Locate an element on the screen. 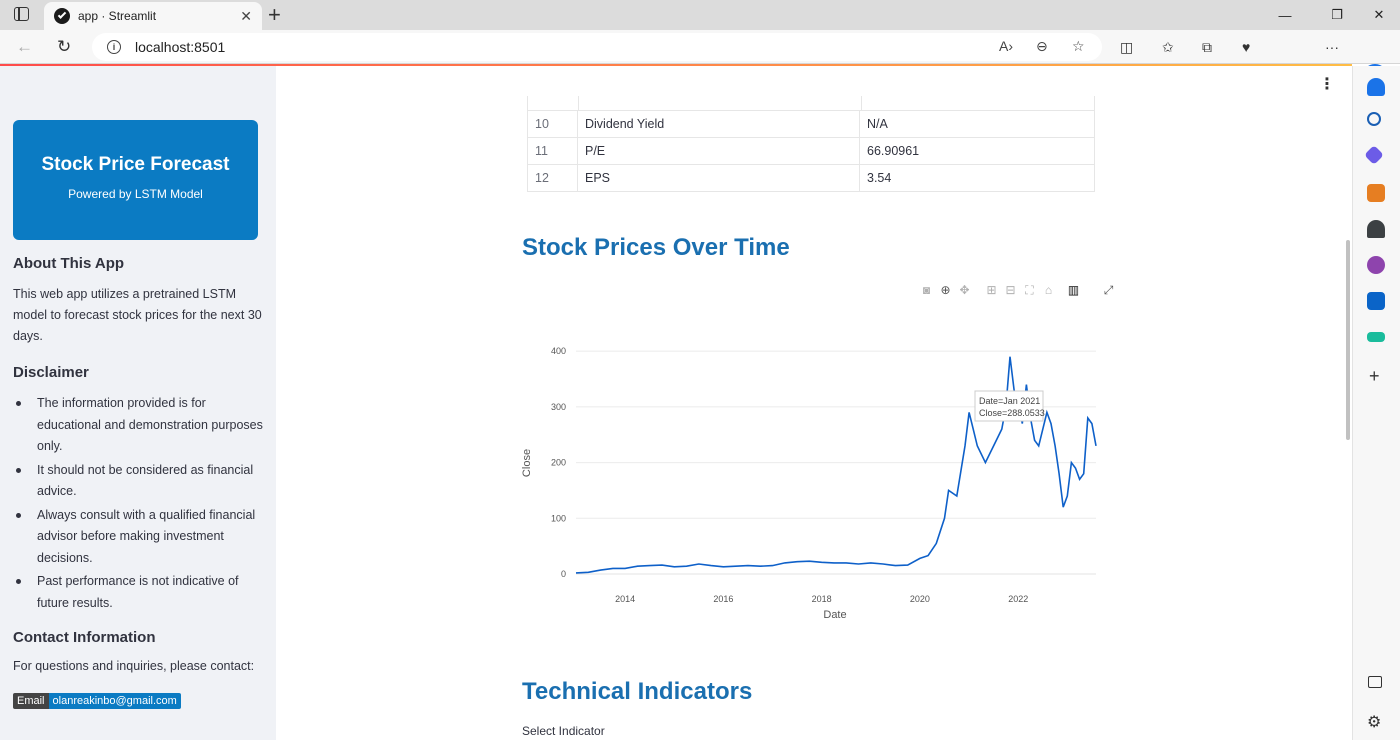  zoom-tool-icon: ⊕ is located at coordinates (945, 290).